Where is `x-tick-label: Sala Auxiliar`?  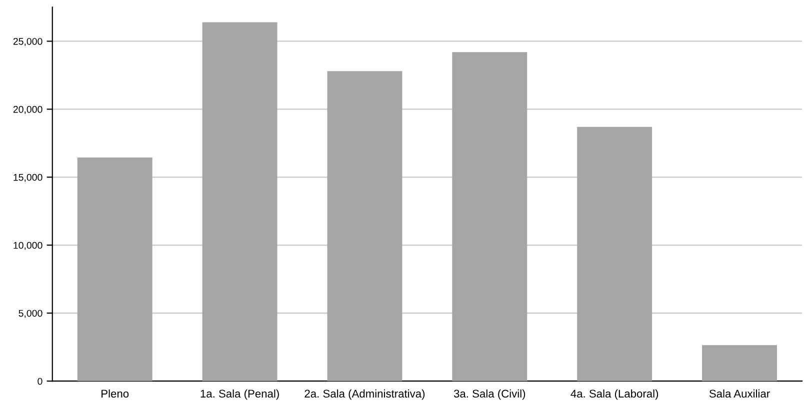 x-tick-label: Sala Auxiliar is located at coordinates (739, 393).